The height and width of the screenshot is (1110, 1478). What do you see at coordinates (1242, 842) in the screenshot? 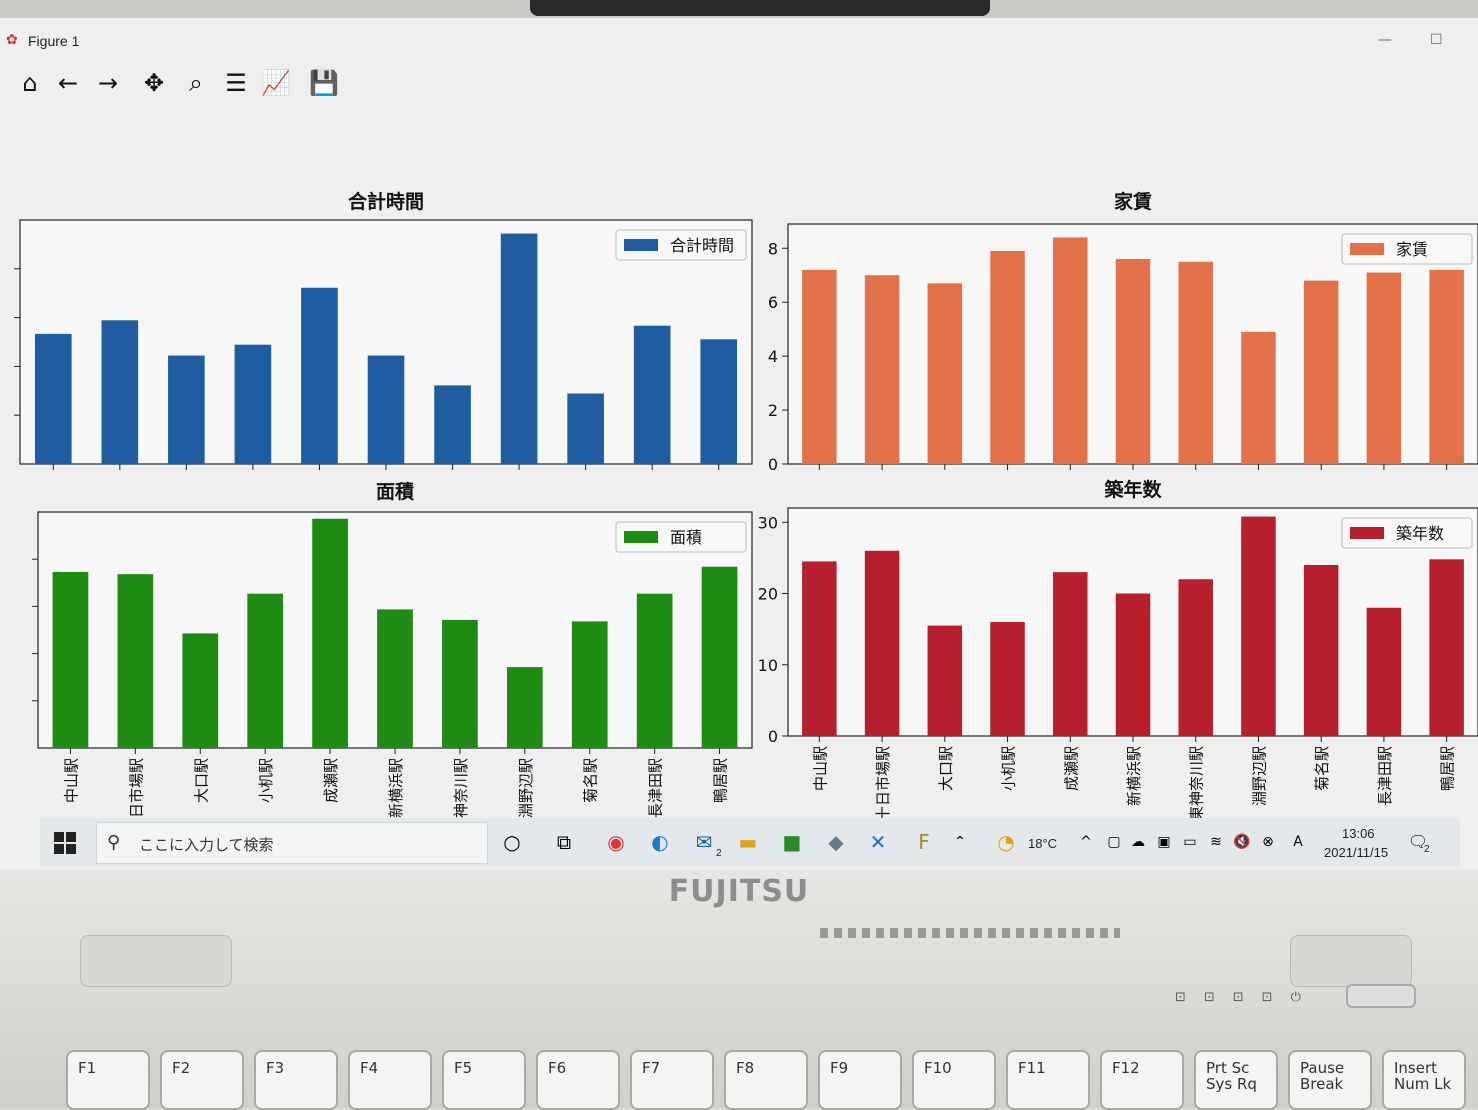
I see `volume-mute-icon: 🔇` at bounding box center [1242, 842].